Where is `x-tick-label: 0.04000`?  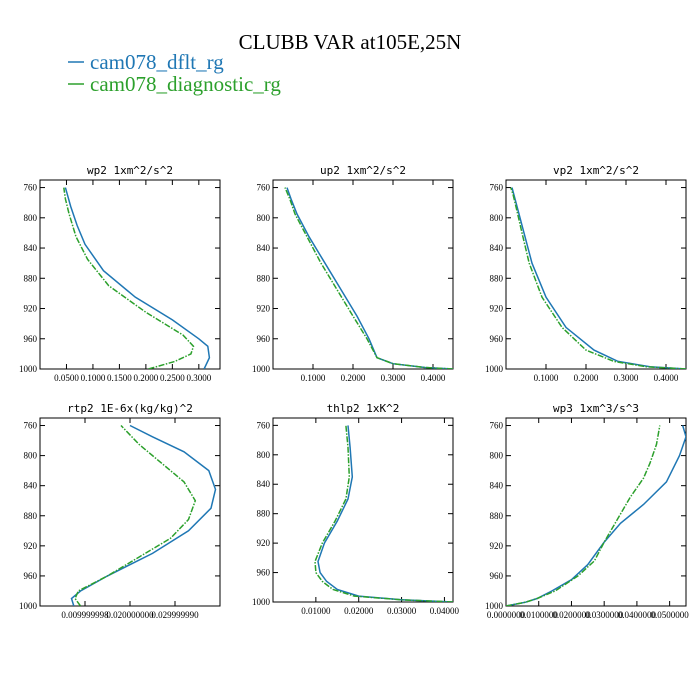
x-tick-label: 0.04000 is located at coordinates (445, 611).